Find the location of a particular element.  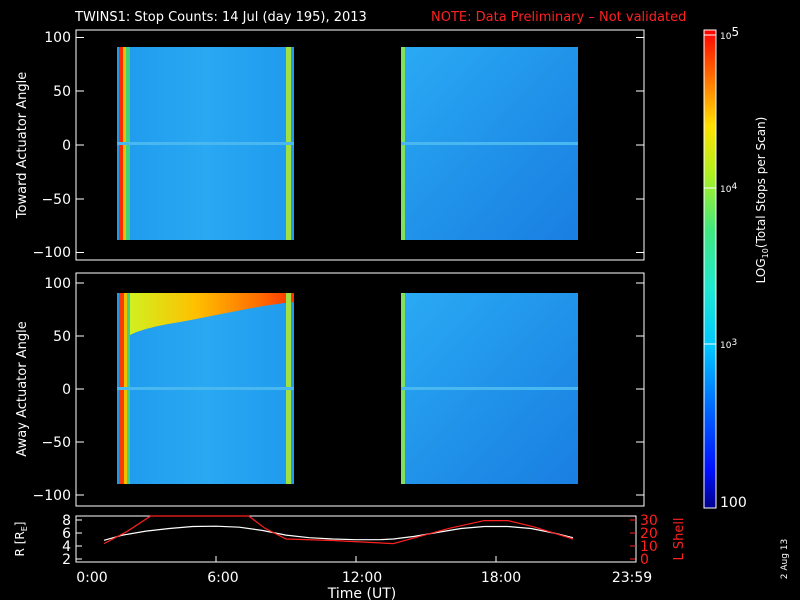

away-ytick-label-3: −50 is located at coordinates (56, 443).